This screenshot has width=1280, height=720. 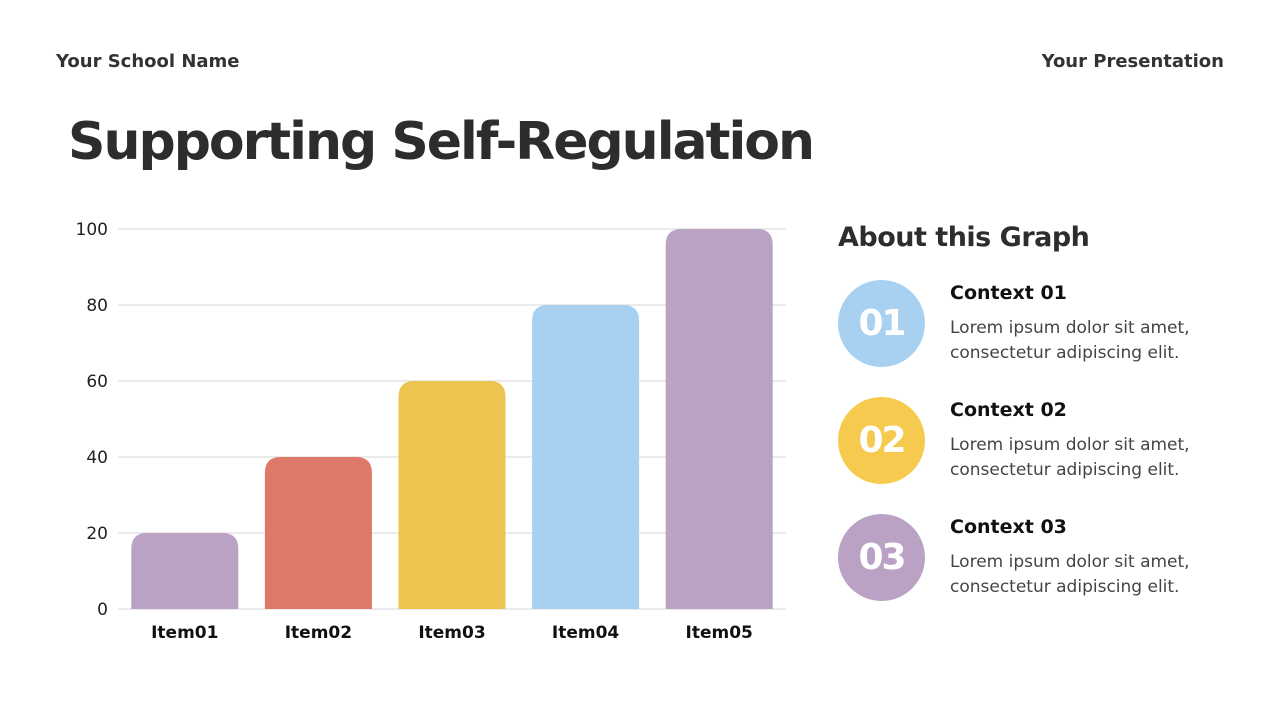 What do you see at coordinates (1008, 410) in the screenshot?
I see `context-heading: Context 02` at bounding box center [1008, 410].